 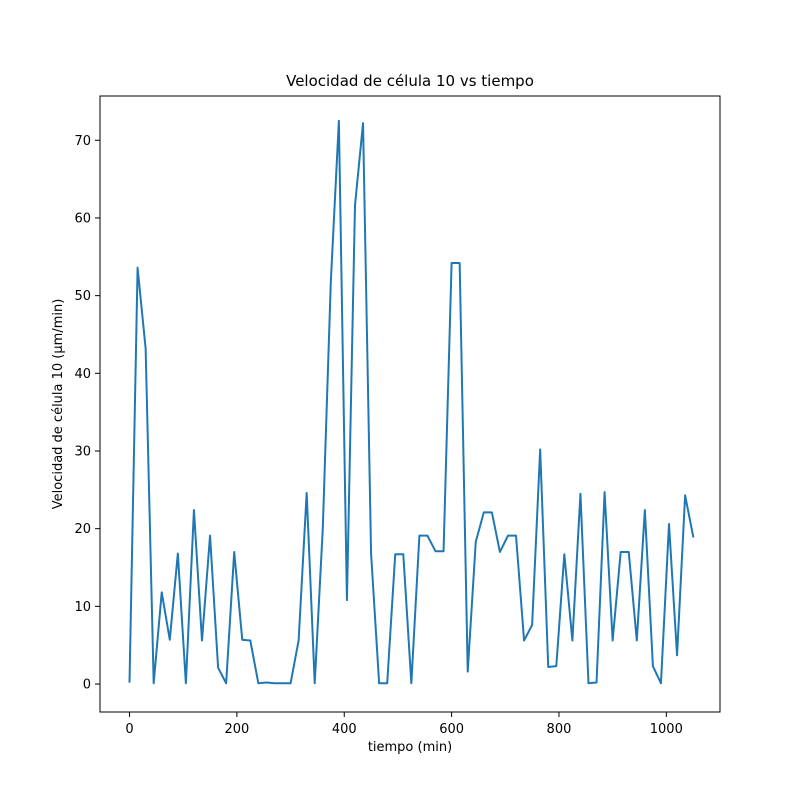 What do you see at coordinates (344, 729) in the screenshot?
I see `x-tick-label: 400` at bounding box center [344, 729].